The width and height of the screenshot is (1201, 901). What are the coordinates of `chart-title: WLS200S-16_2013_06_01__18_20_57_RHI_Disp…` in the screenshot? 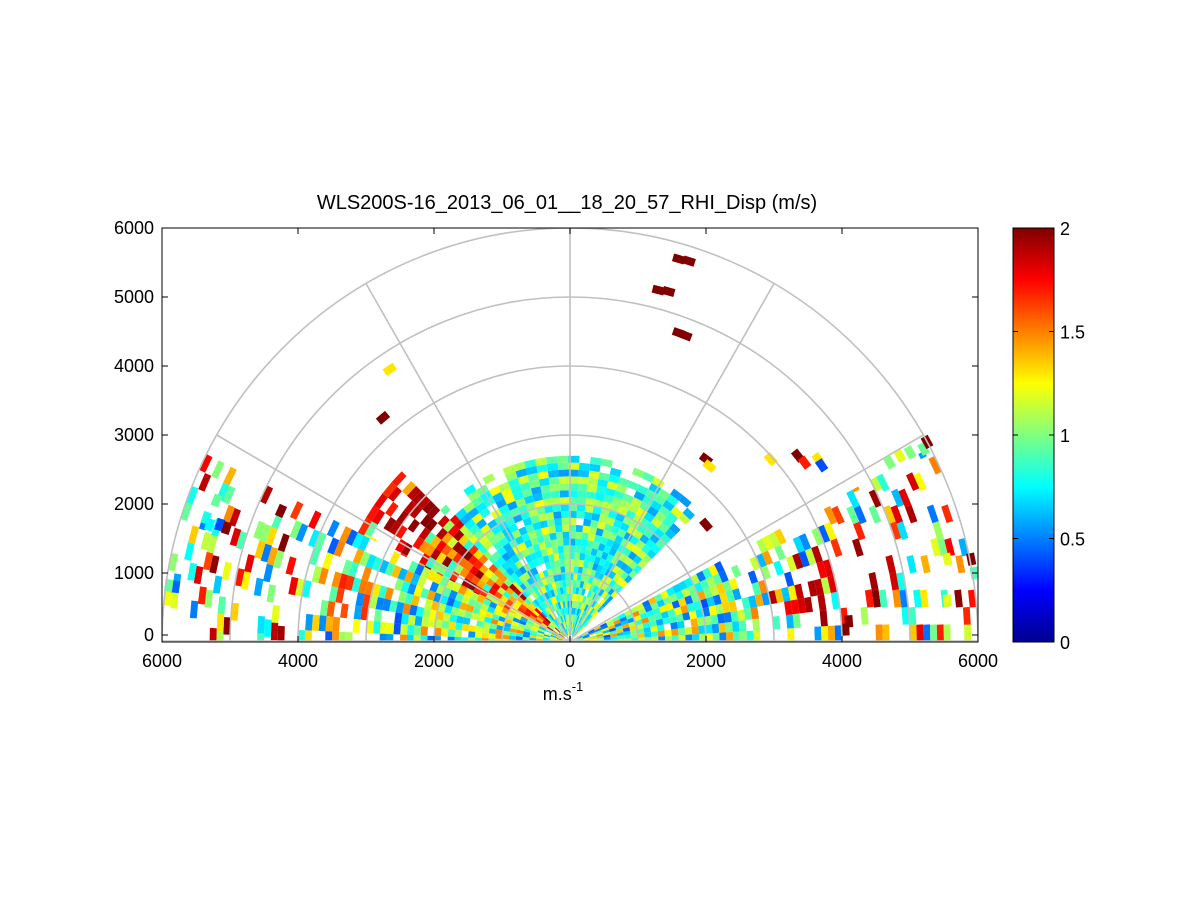 It's located at (567, 203).